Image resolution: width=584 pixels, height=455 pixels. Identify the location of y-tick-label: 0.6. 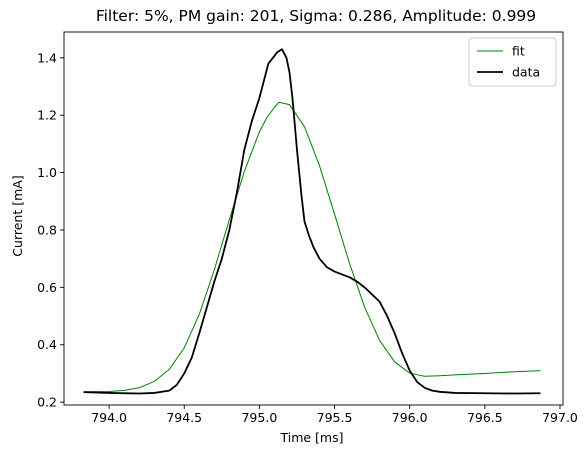
(47, 287).